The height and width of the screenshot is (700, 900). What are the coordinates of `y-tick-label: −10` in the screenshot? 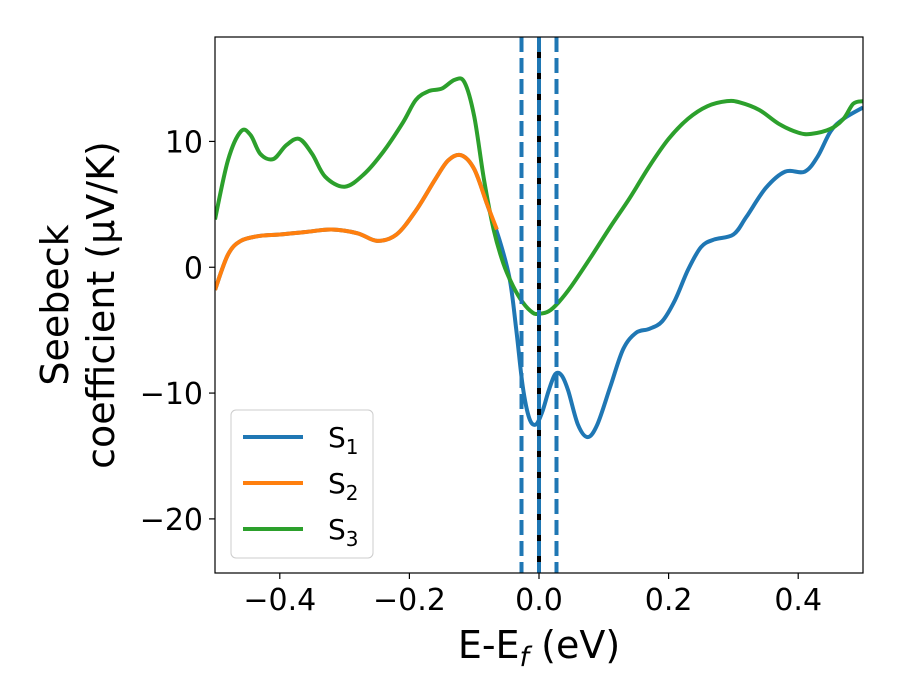 It's located at (171, 394).